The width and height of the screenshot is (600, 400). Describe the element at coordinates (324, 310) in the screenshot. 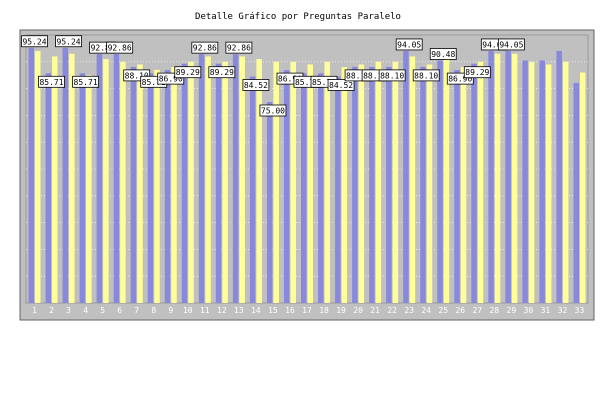

I see `x-tick-label: 18` at that location.